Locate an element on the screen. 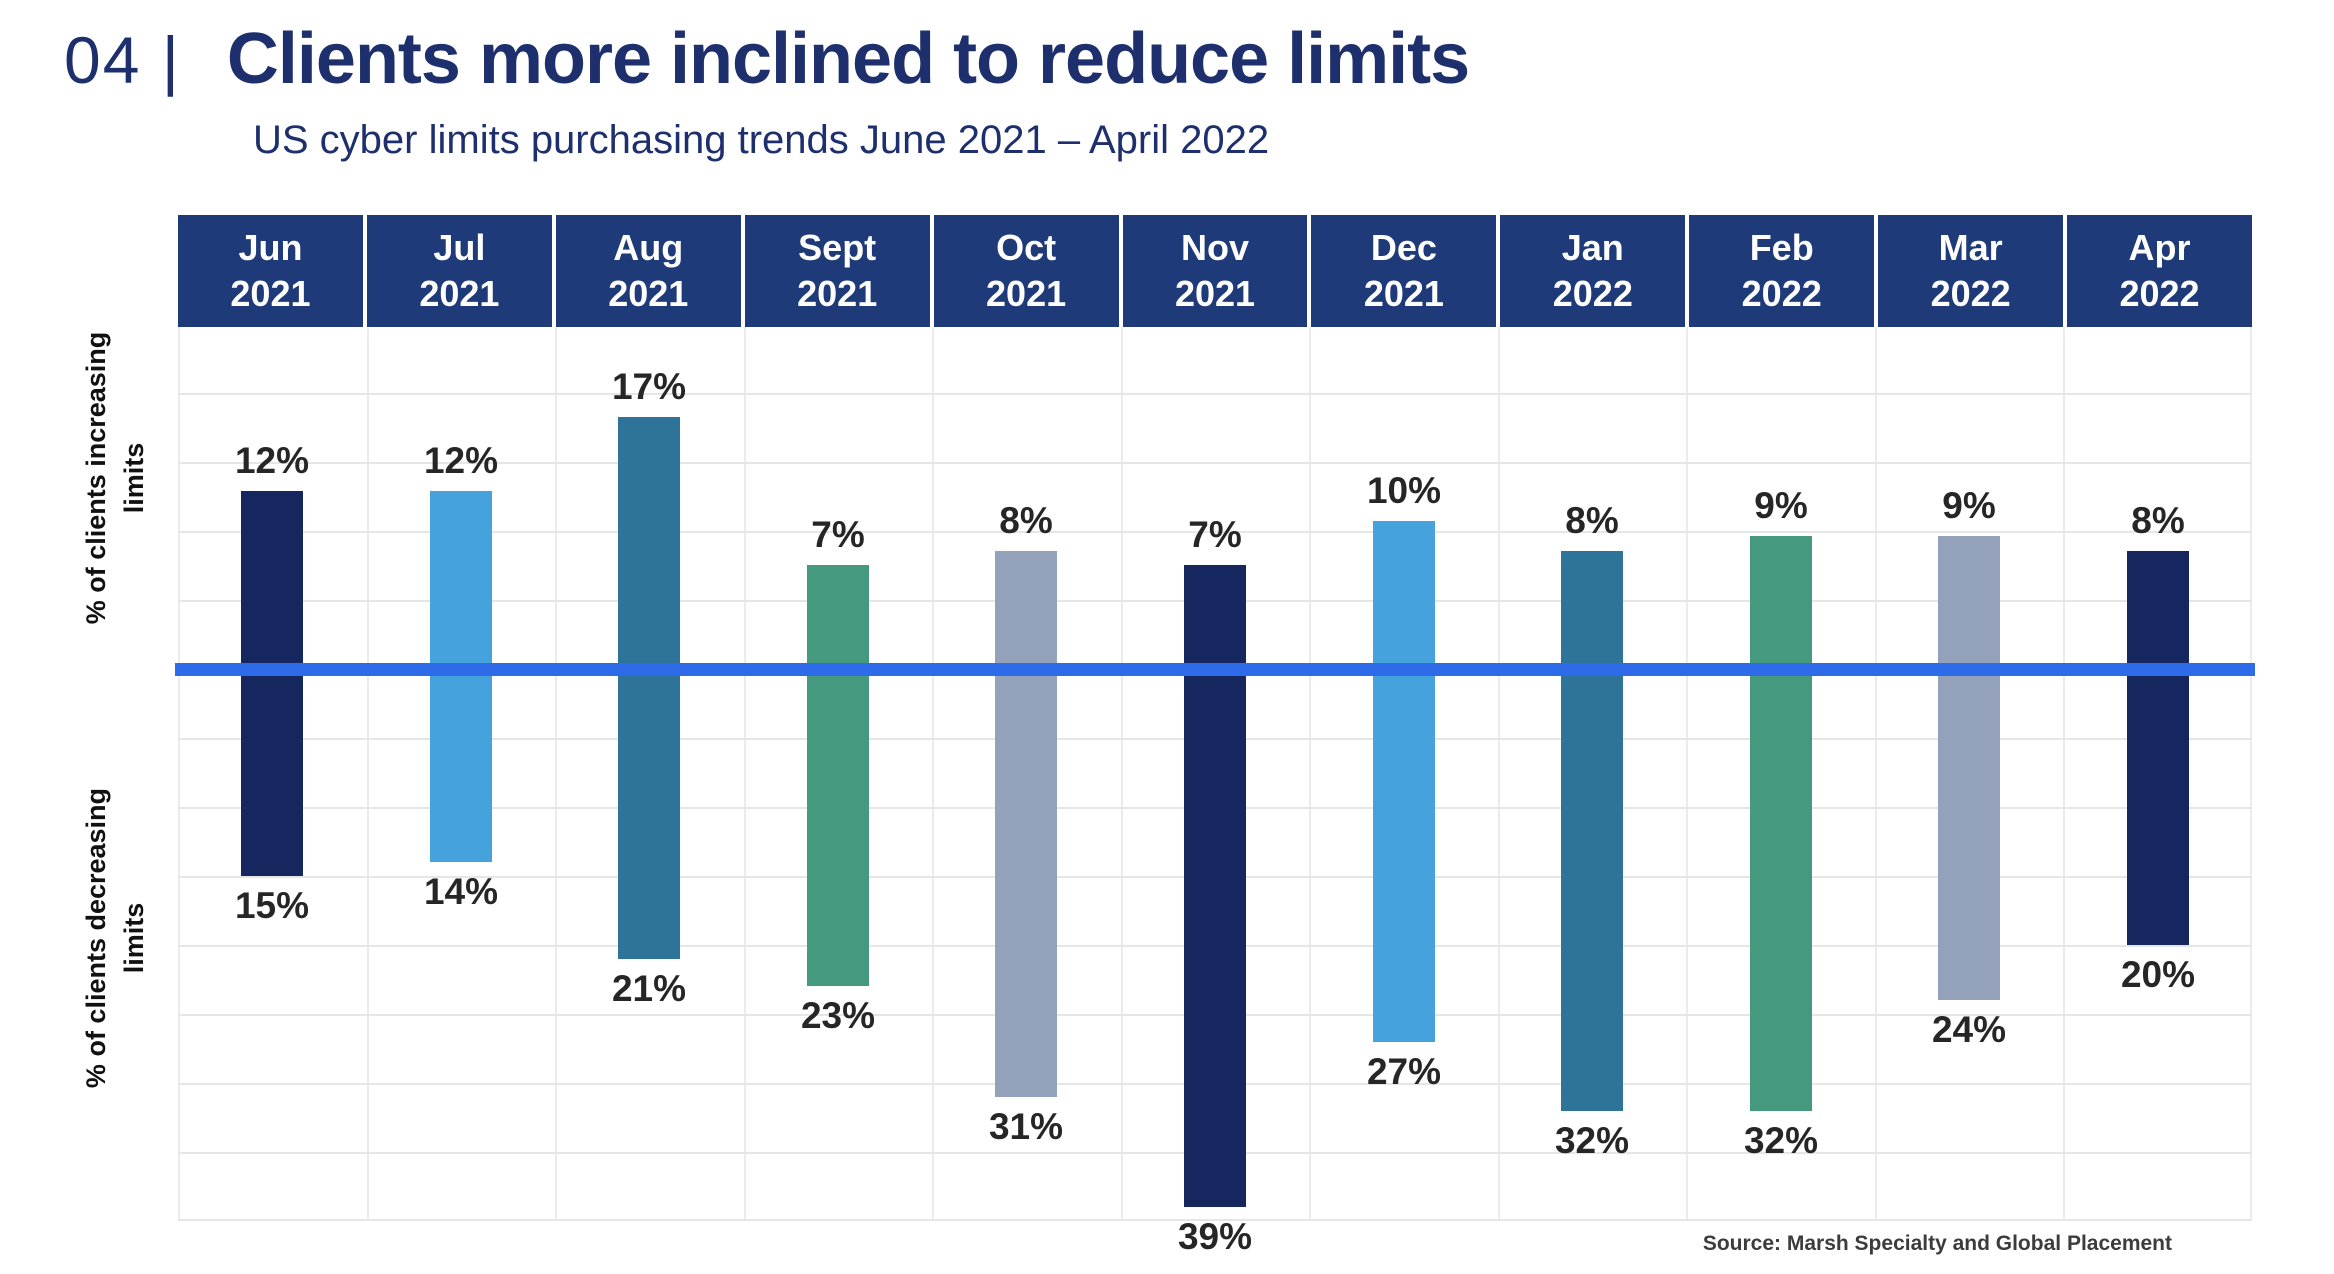 The height and width of the screenshot is (1274, 2334). month-header-cell: Oct 2021 is located at coordinates (1026, 271).